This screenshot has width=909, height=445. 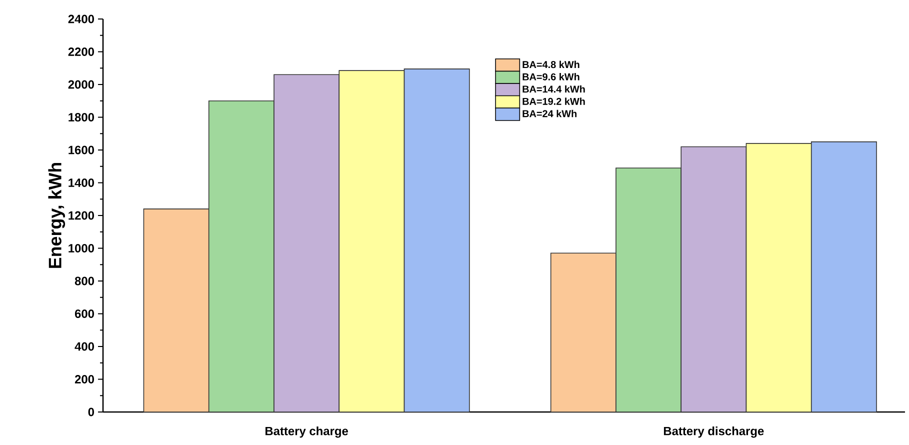 What do you see at coordinates (549, 114) in the screenshot?
I see `legend-label: BA=24 kWh` at bounding box center [549, 114].